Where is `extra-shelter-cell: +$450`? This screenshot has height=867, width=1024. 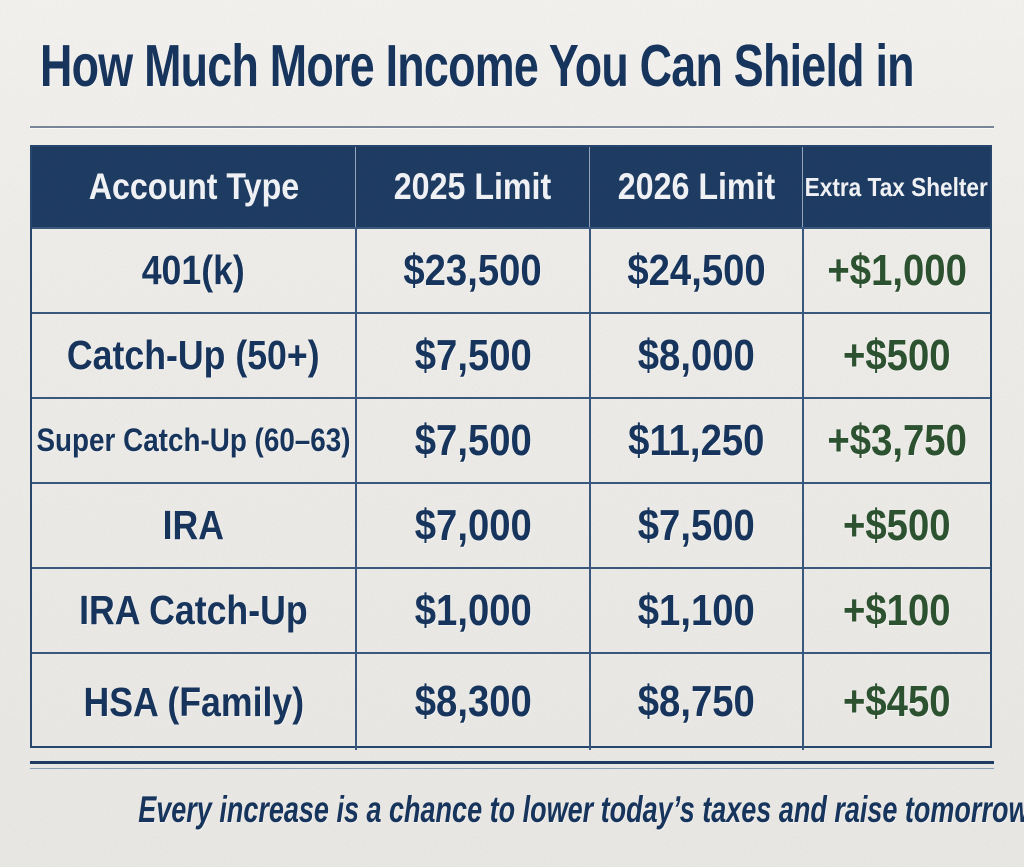 extra-shelter-cell: +$450 is located at coordinates (896, 701).